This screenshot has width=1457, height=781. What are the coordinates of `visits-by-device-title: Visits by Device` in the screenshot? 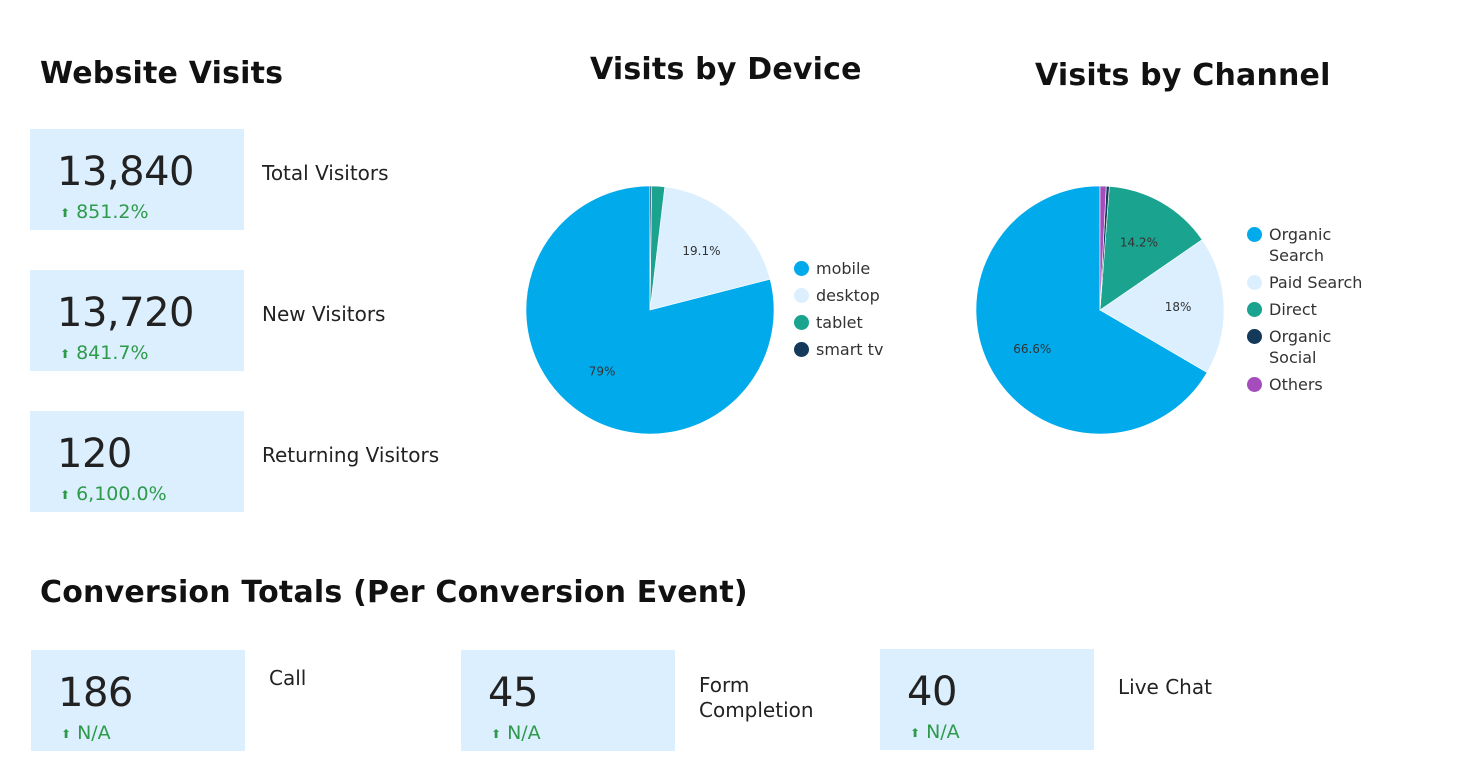 It's located at (726, 69).